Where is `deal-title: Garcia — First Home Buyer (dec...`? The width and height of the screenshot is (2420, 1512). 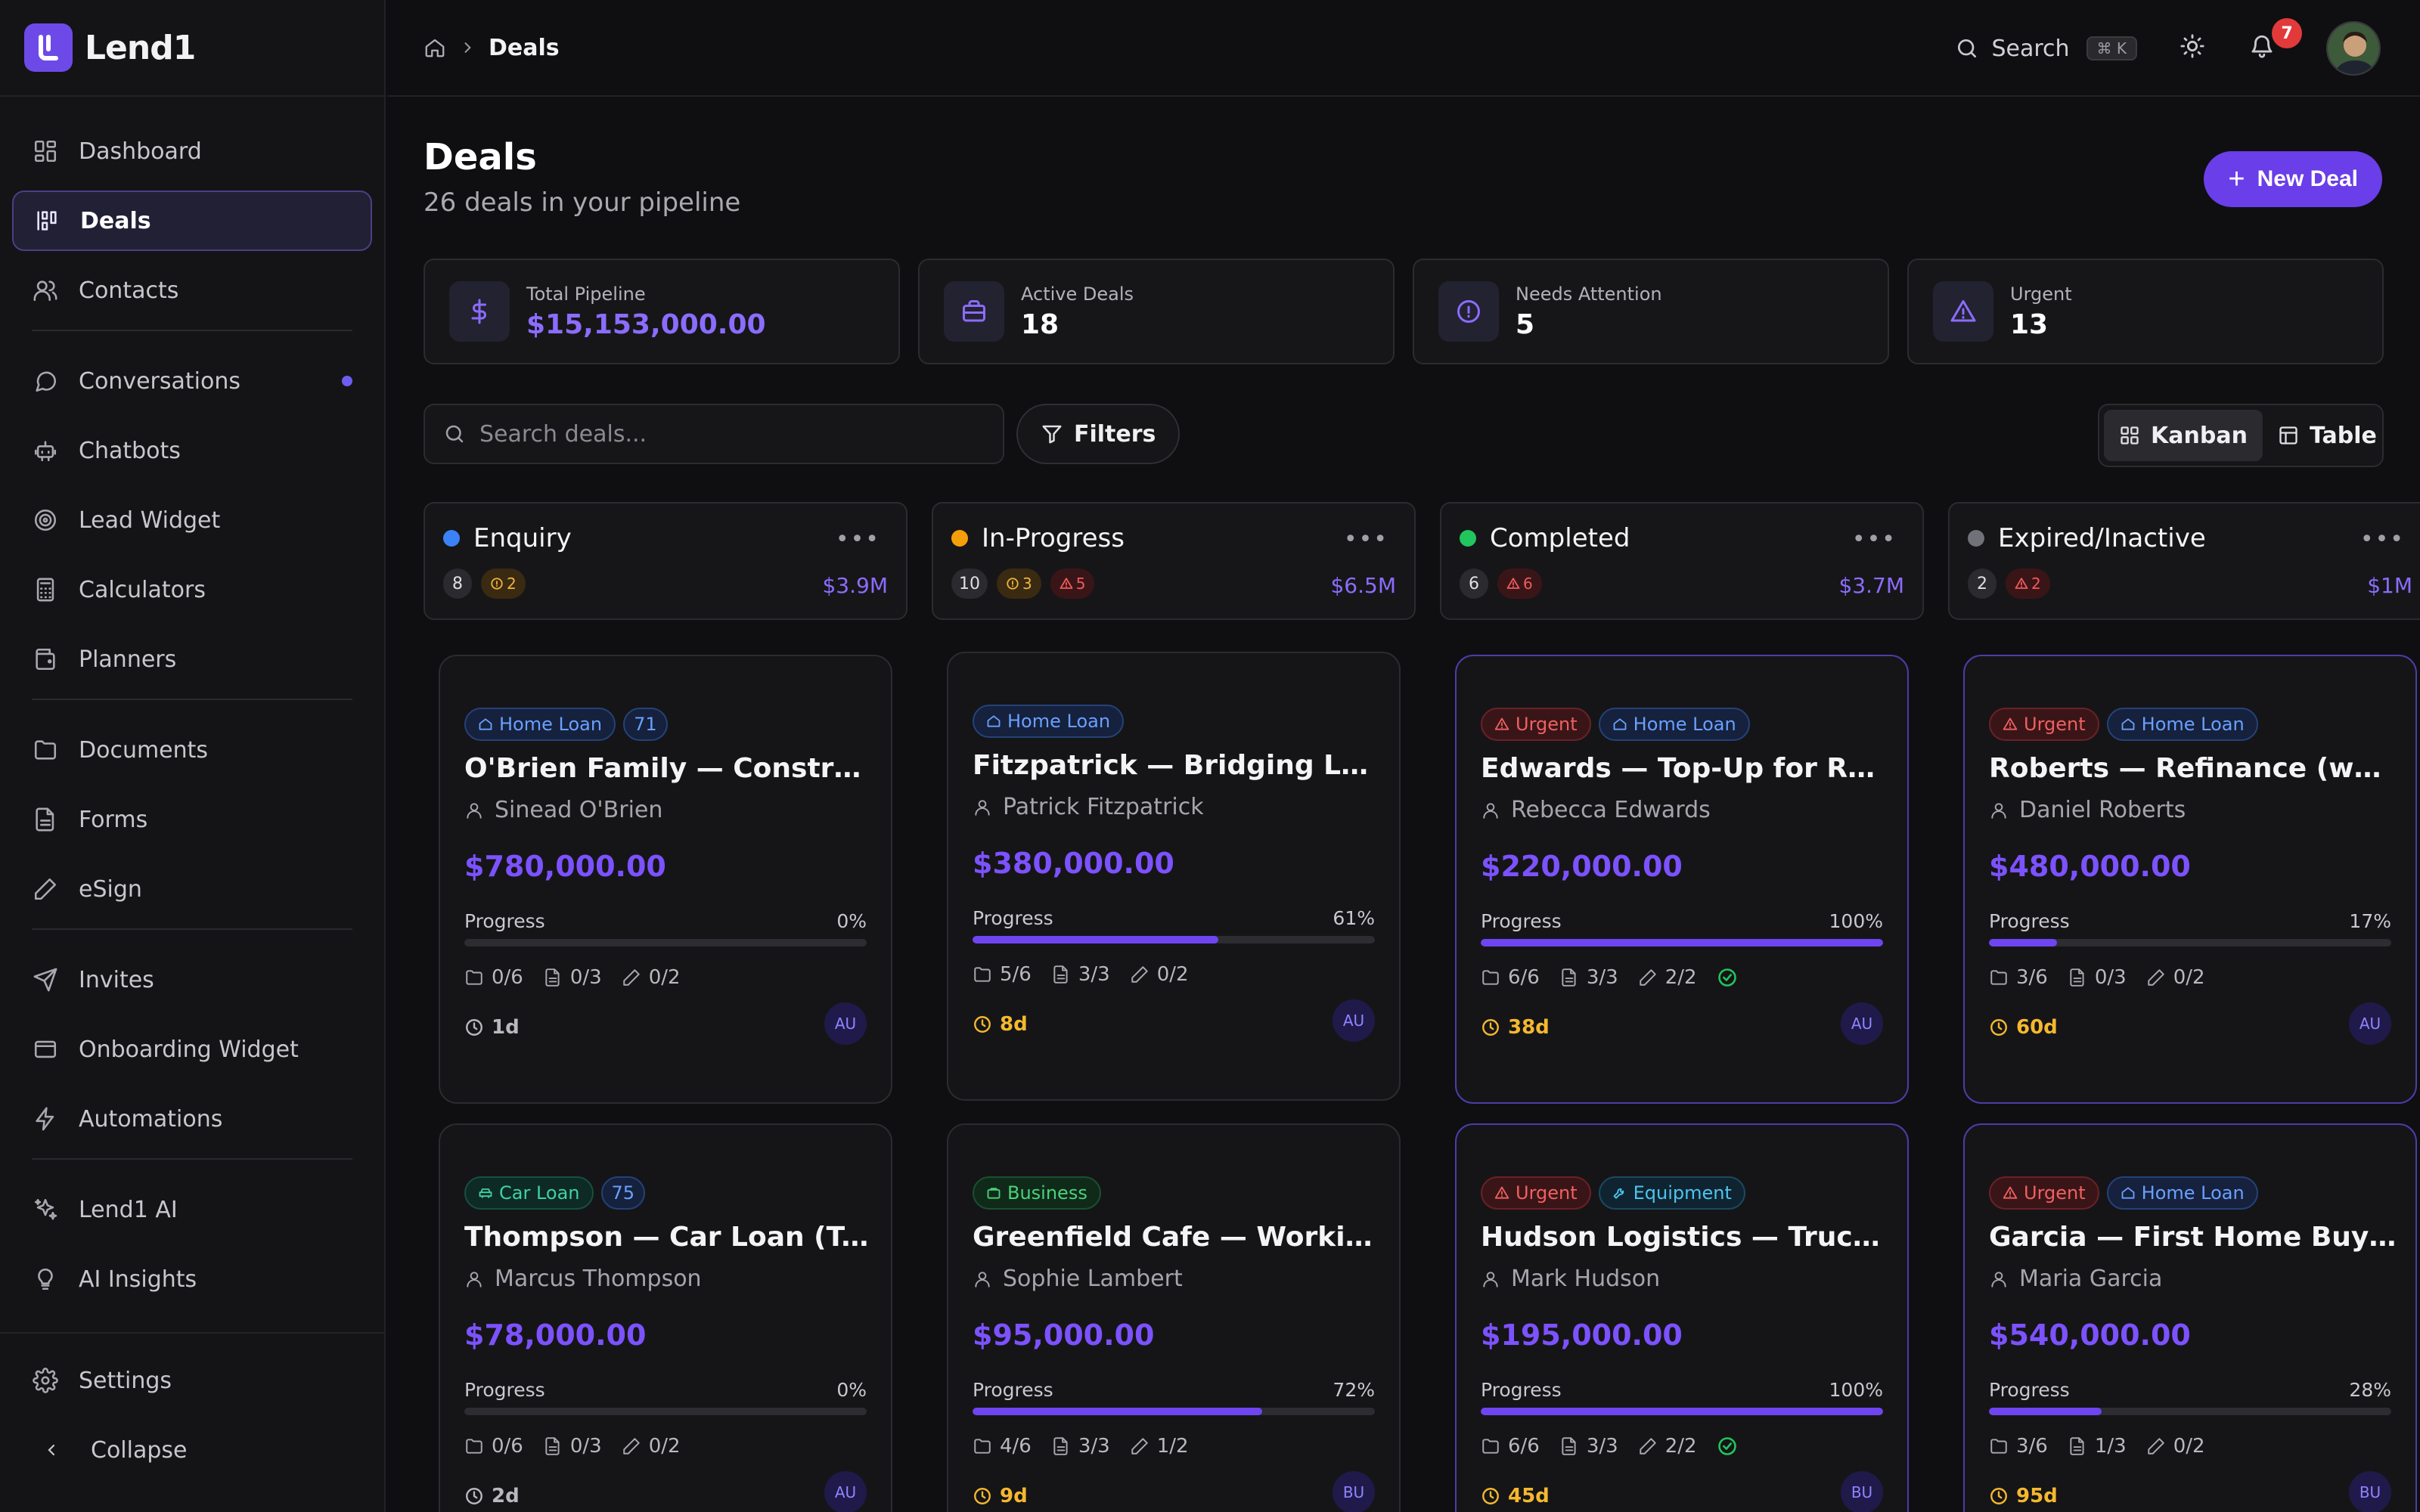
deal-title: Garcia — First Home Buyer (dec... is located at coordinates (2193, 1237).